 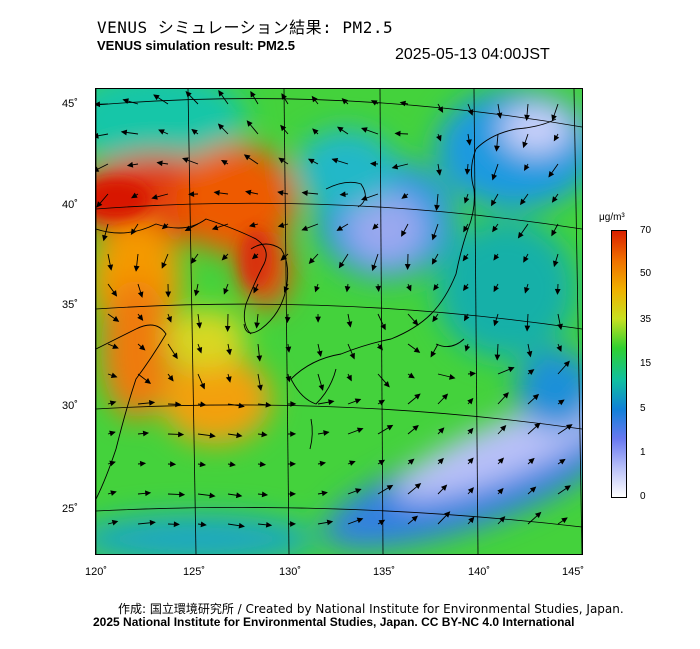 What do you see at coordinates (102, 167) in the screenshot?
I see `wind-arrow-shaft` at bounding box center [102, 167].